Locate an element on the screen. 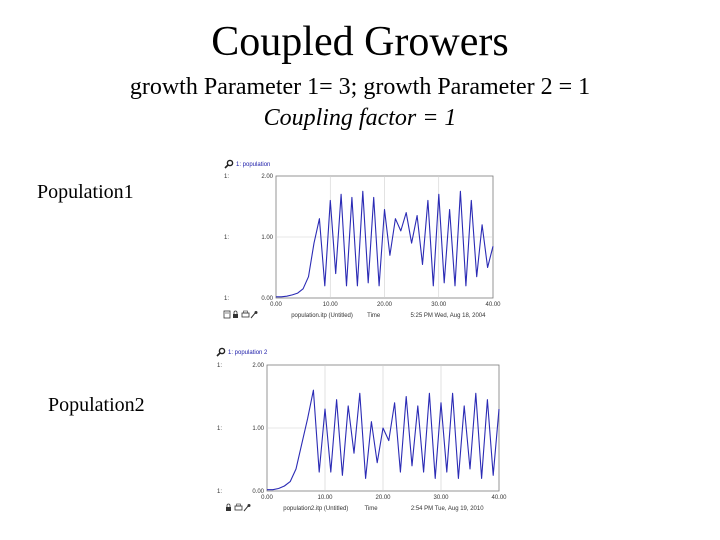 This screenshot has width=720, height=540. chart-timestamp: 5:25 PM Wed, Aug 18, 2004 is located at coordinates (449, 316).